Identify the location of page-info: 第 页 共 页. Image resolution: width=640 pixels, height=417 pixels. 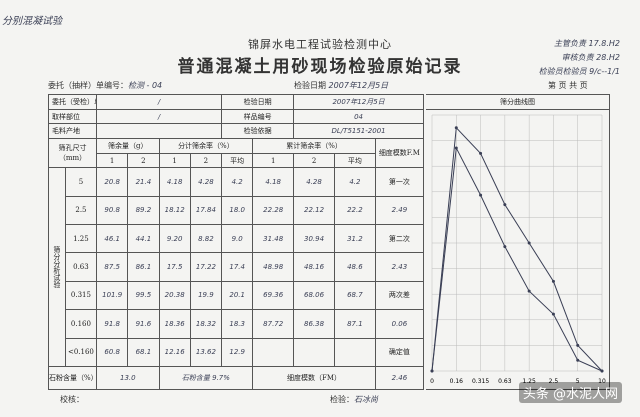
(568, 85).